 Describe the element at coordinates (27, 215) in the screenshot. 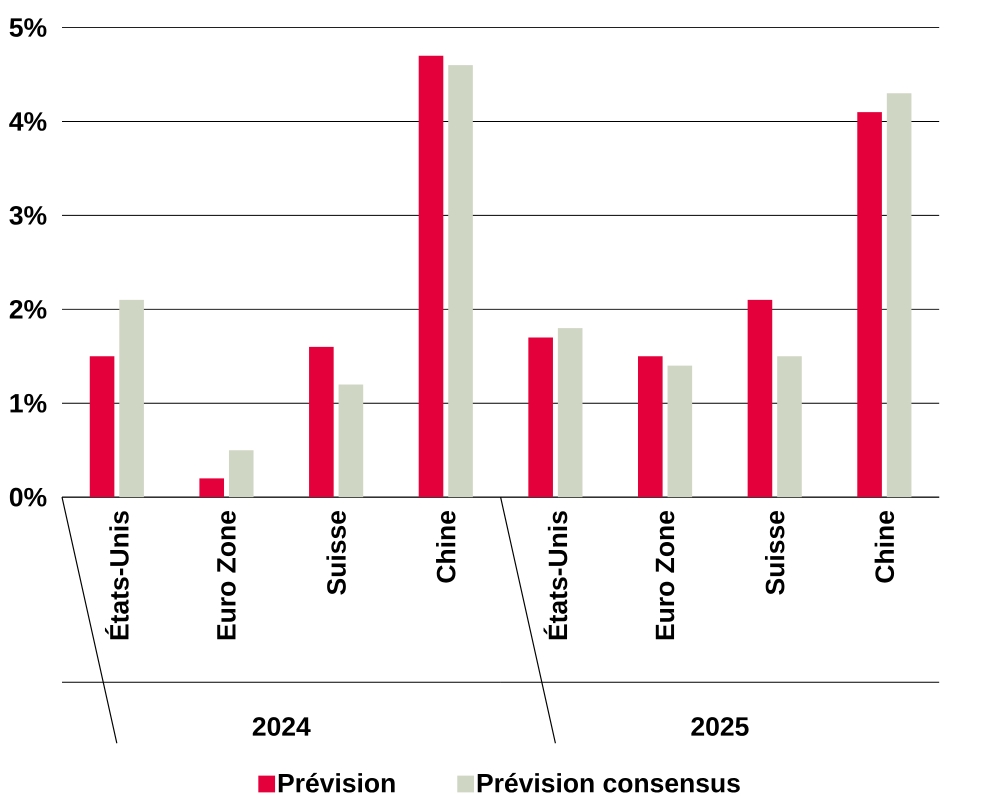

I see `y-tick-label: 3%` at that location.